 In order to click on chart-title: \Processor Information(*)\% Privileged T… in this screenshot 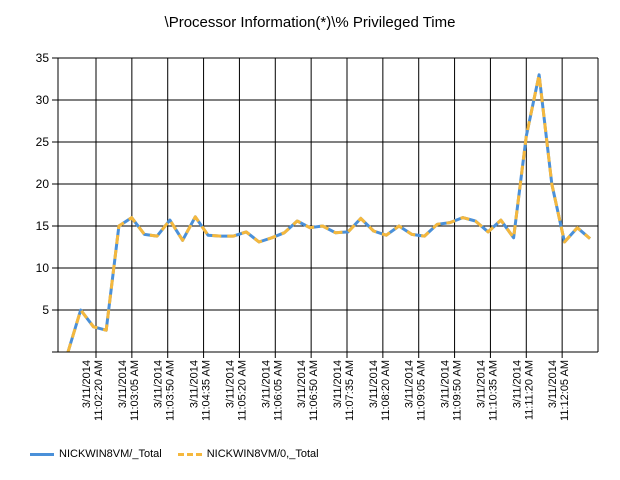, I will do `click(310, 22)`.